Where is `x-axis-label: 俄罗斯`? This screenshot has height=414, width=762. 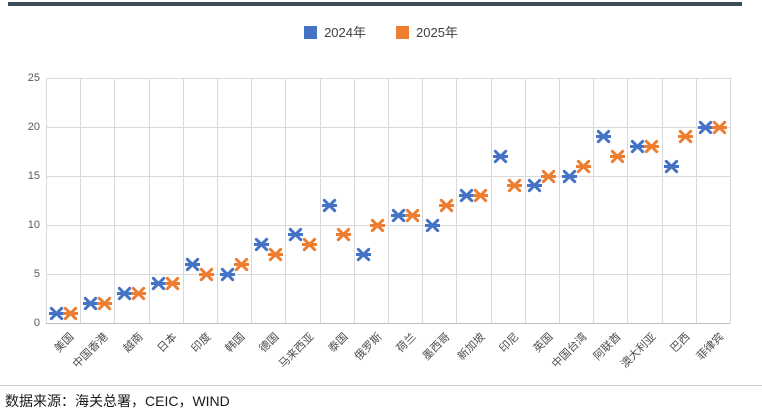
x-axis-label: 俄罗斯 is located at coordinates (368, 347).